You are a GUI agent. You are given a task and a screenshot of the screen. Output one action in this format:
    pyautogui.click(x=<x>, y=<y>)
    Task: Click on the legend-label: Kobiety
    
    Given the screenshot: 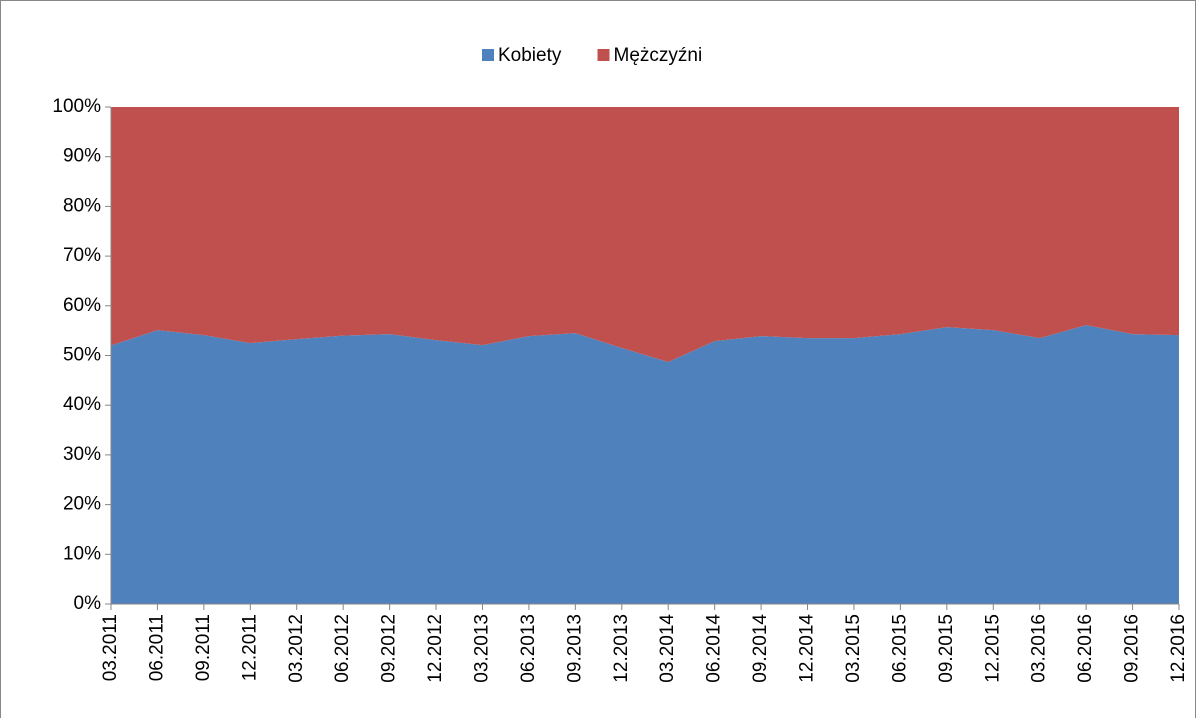 What is the action you would take?
    pyautogui.click(x=530, y=55)
    